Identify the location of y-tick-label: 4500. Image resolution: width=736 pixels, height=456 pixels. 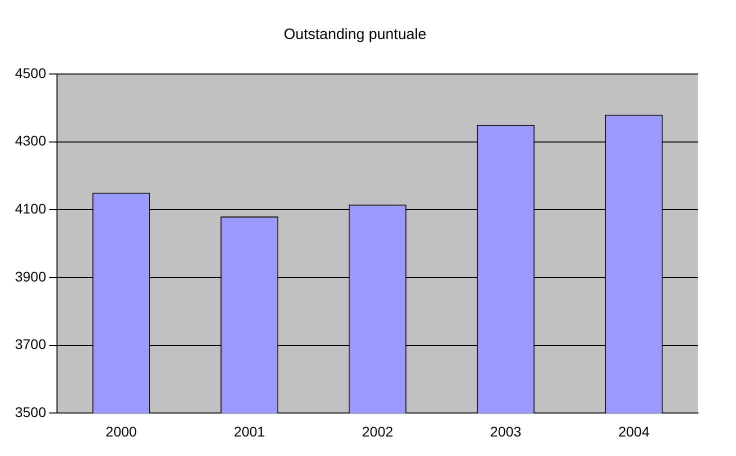
(30, 72).